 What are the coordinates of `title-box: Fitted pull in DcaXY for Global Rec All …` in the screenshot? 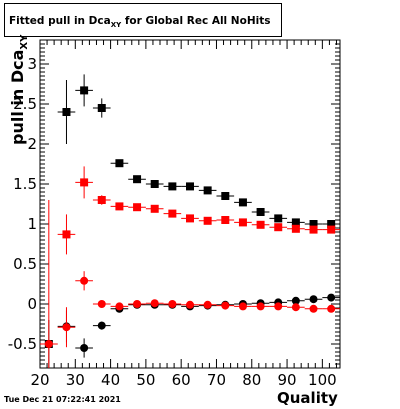 It's located at (143, 20).